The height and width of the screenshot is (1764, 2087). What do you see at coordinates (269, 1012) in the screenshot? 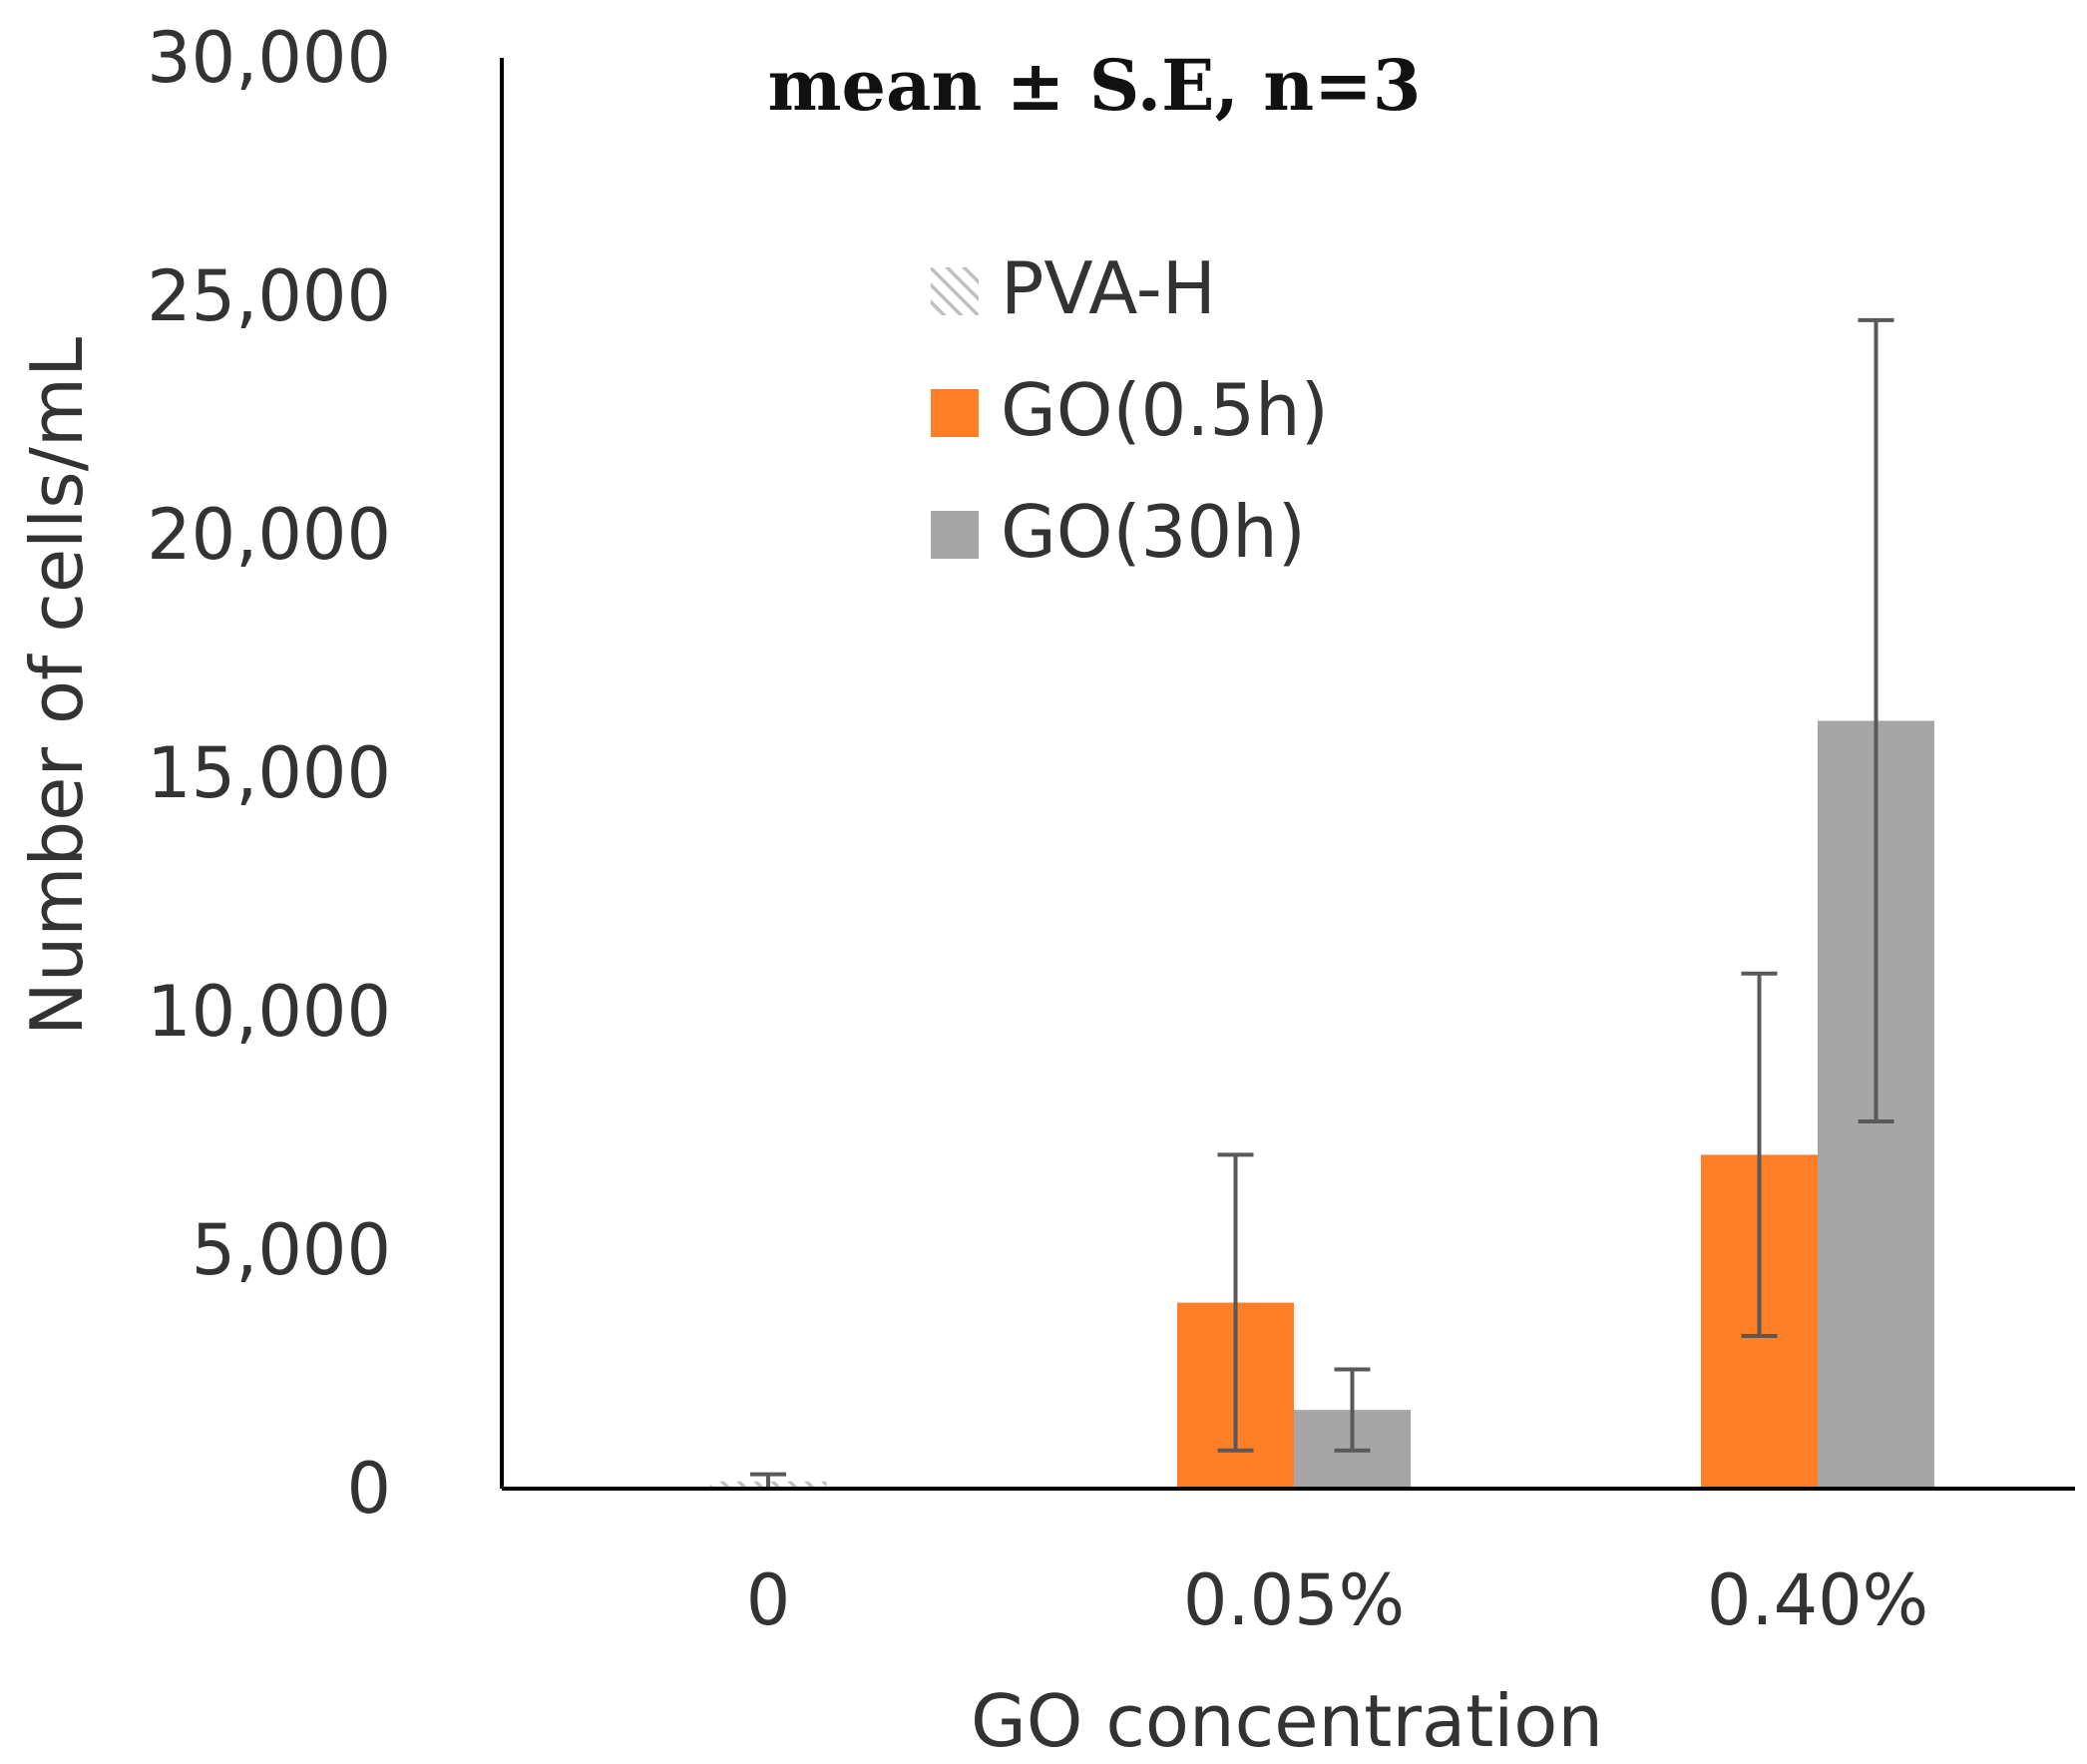
I see `y-tick-label: 10,000` at bounding box center [269, 1012].